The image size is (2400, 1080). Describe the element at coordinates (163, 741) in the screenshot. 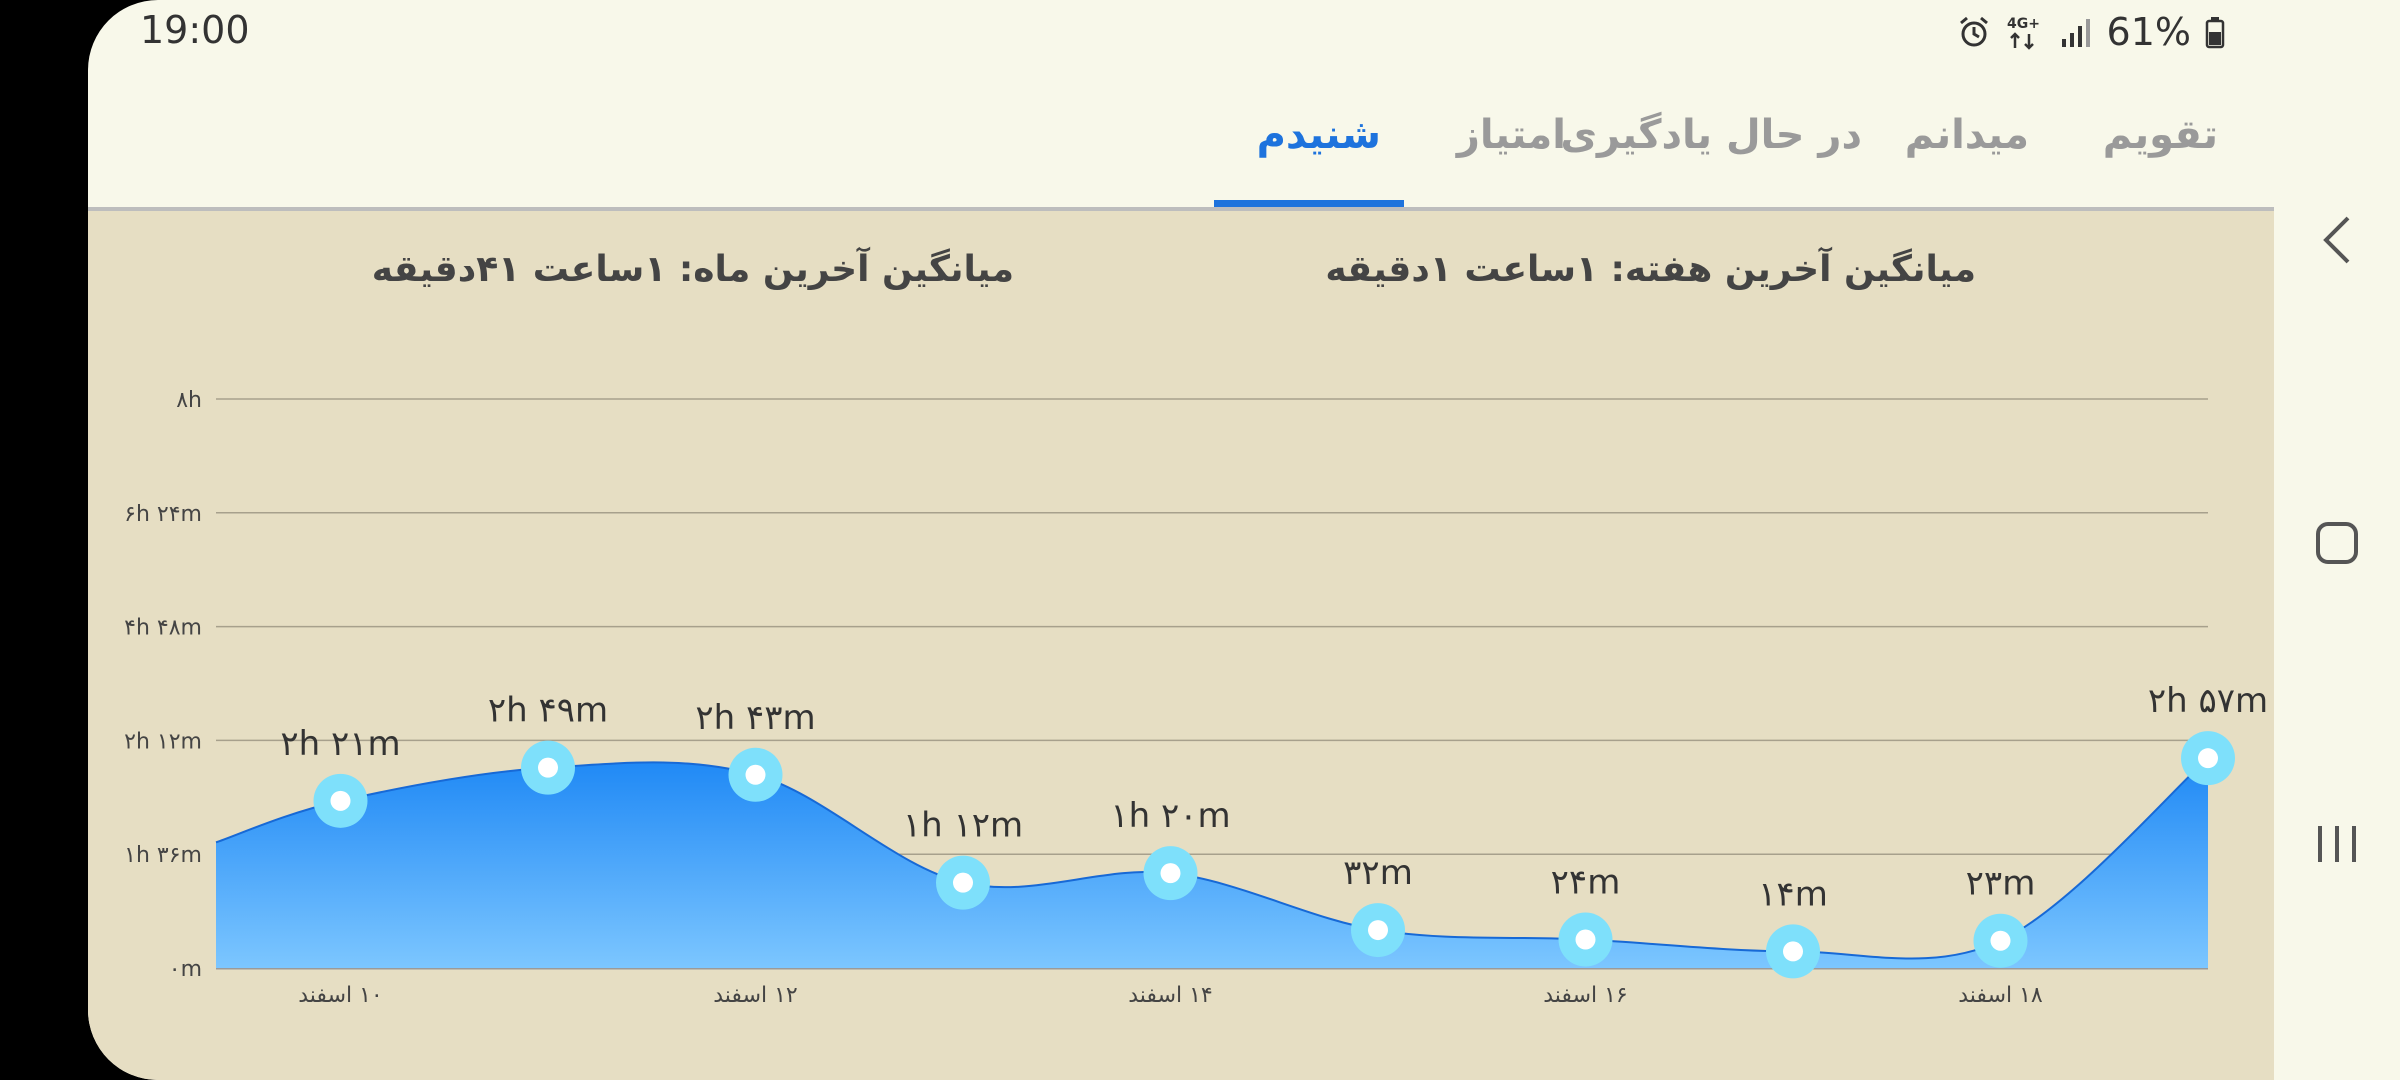

I see `y-tick-label: ۲h ۱۲m` at that location.